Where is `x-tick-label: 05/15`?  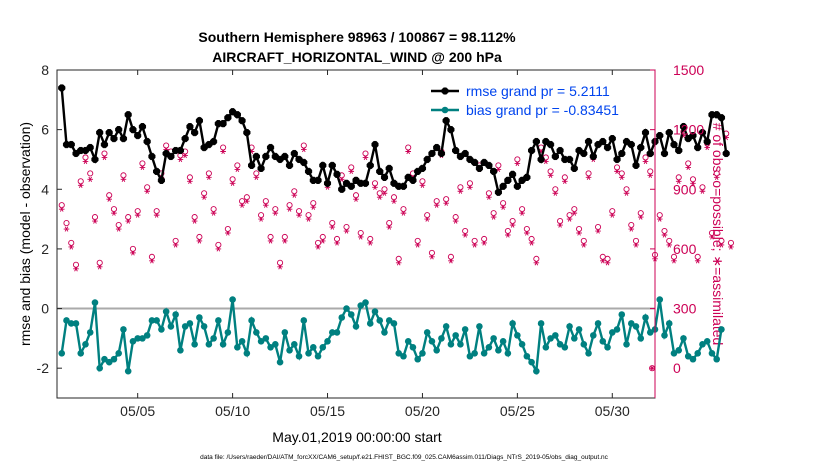 x-tick-label: 05/15 is located at coordinates (327, 411).